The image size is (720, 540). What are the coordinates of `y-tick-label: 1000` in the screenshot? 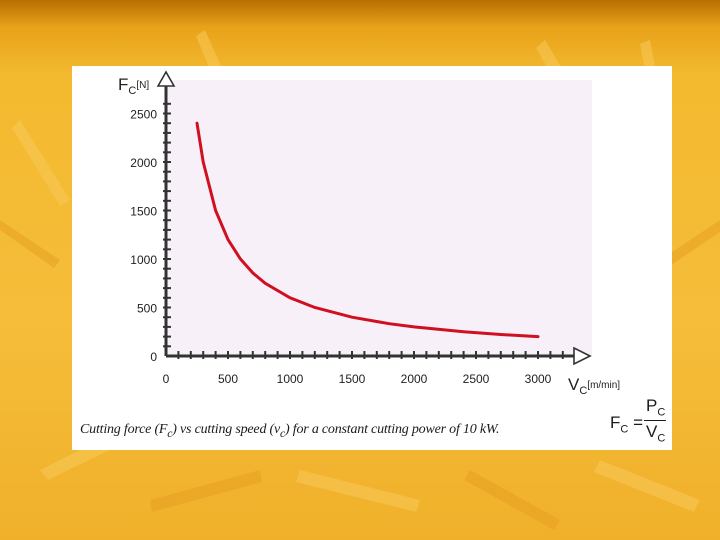 It's located at (143, 260).